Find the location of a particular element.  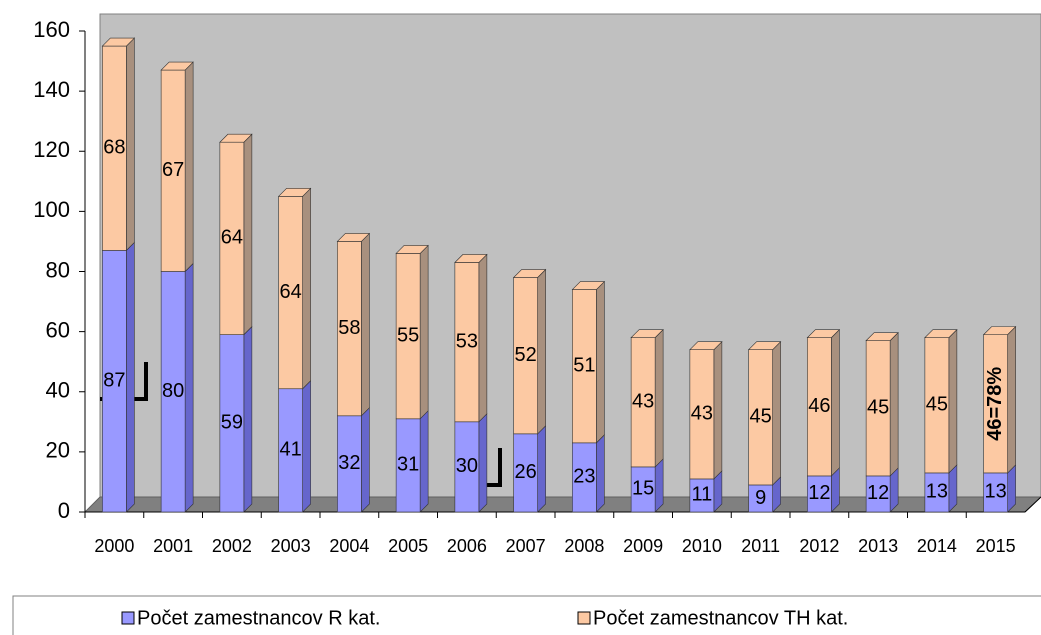

y-tick-label: 80 is located at coordinates (58, 269).